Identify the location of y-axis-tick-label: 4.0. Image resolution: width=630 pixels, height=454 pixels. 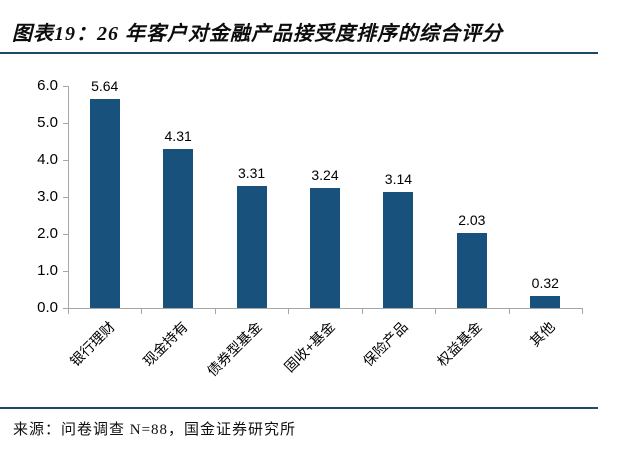
(47, 159).